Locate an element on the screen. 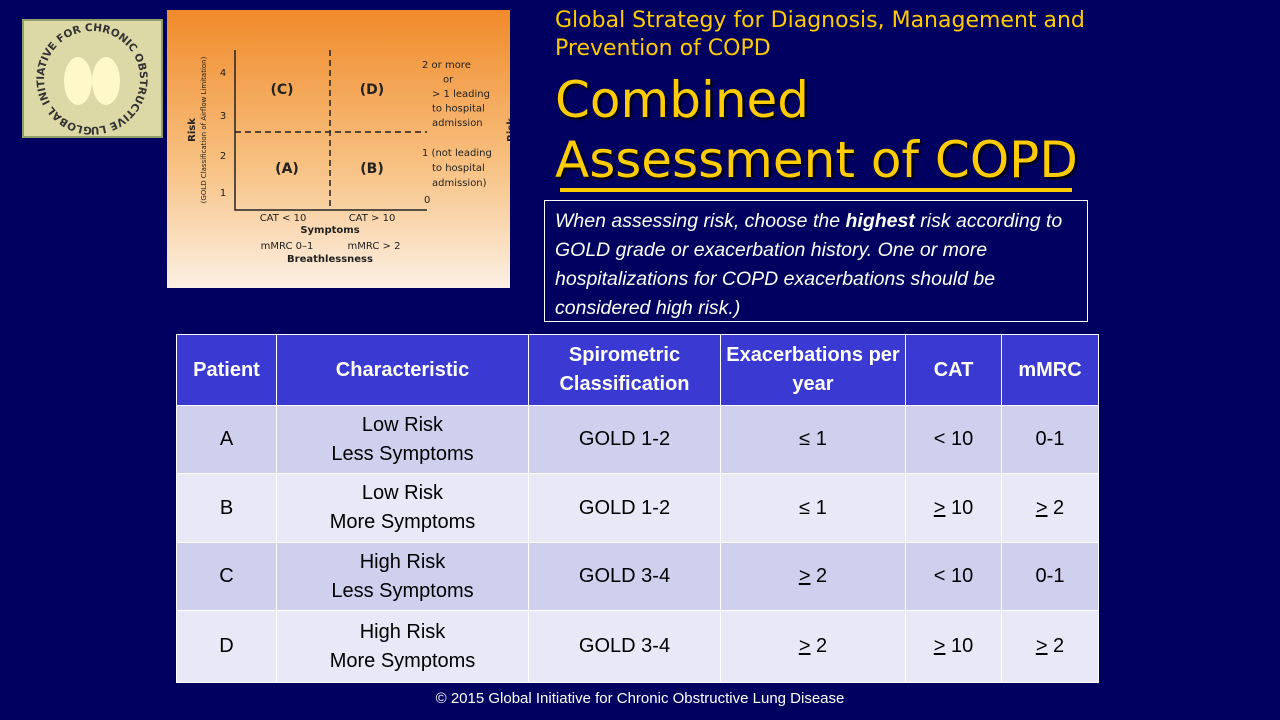  header-cell: mMRC is located at coordinates (1050, 370).